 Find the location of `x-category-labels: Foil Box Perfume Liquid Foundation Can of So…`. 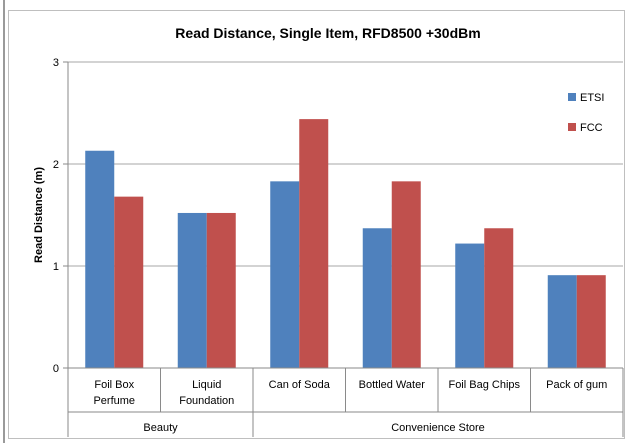

x-category-labels: Foil Box Perfume Liquid Foundation Can of So… is located at coordinates (350, 406).